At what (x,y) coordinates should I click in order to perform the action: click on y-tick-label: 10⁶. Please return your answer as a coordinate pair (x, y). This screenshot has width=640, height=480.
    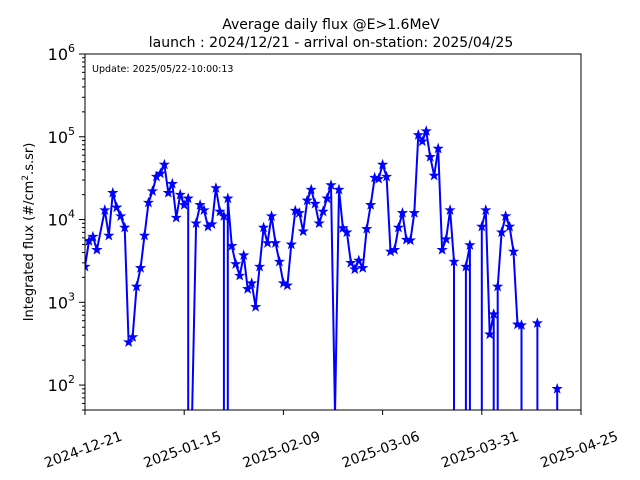
    Looking at the image, I should click on (61, 53).